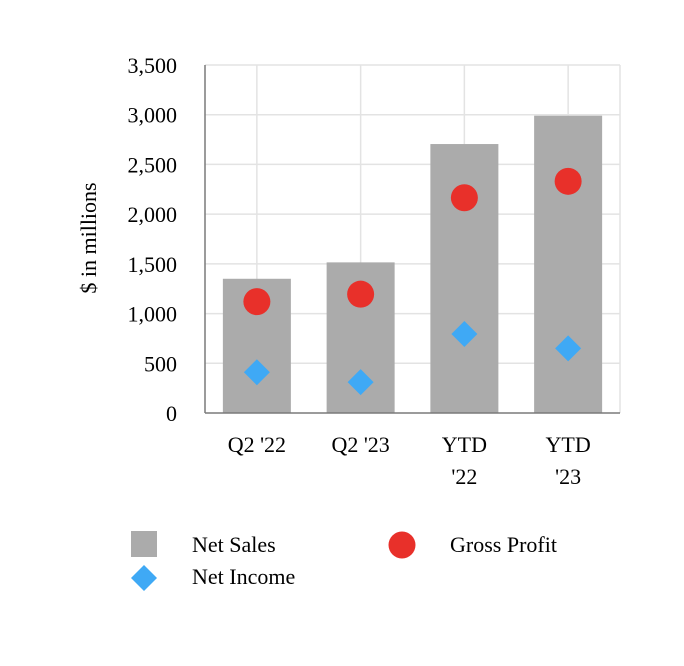  I want to click on x-tick-label: Q2 '23, so click(360, 444).